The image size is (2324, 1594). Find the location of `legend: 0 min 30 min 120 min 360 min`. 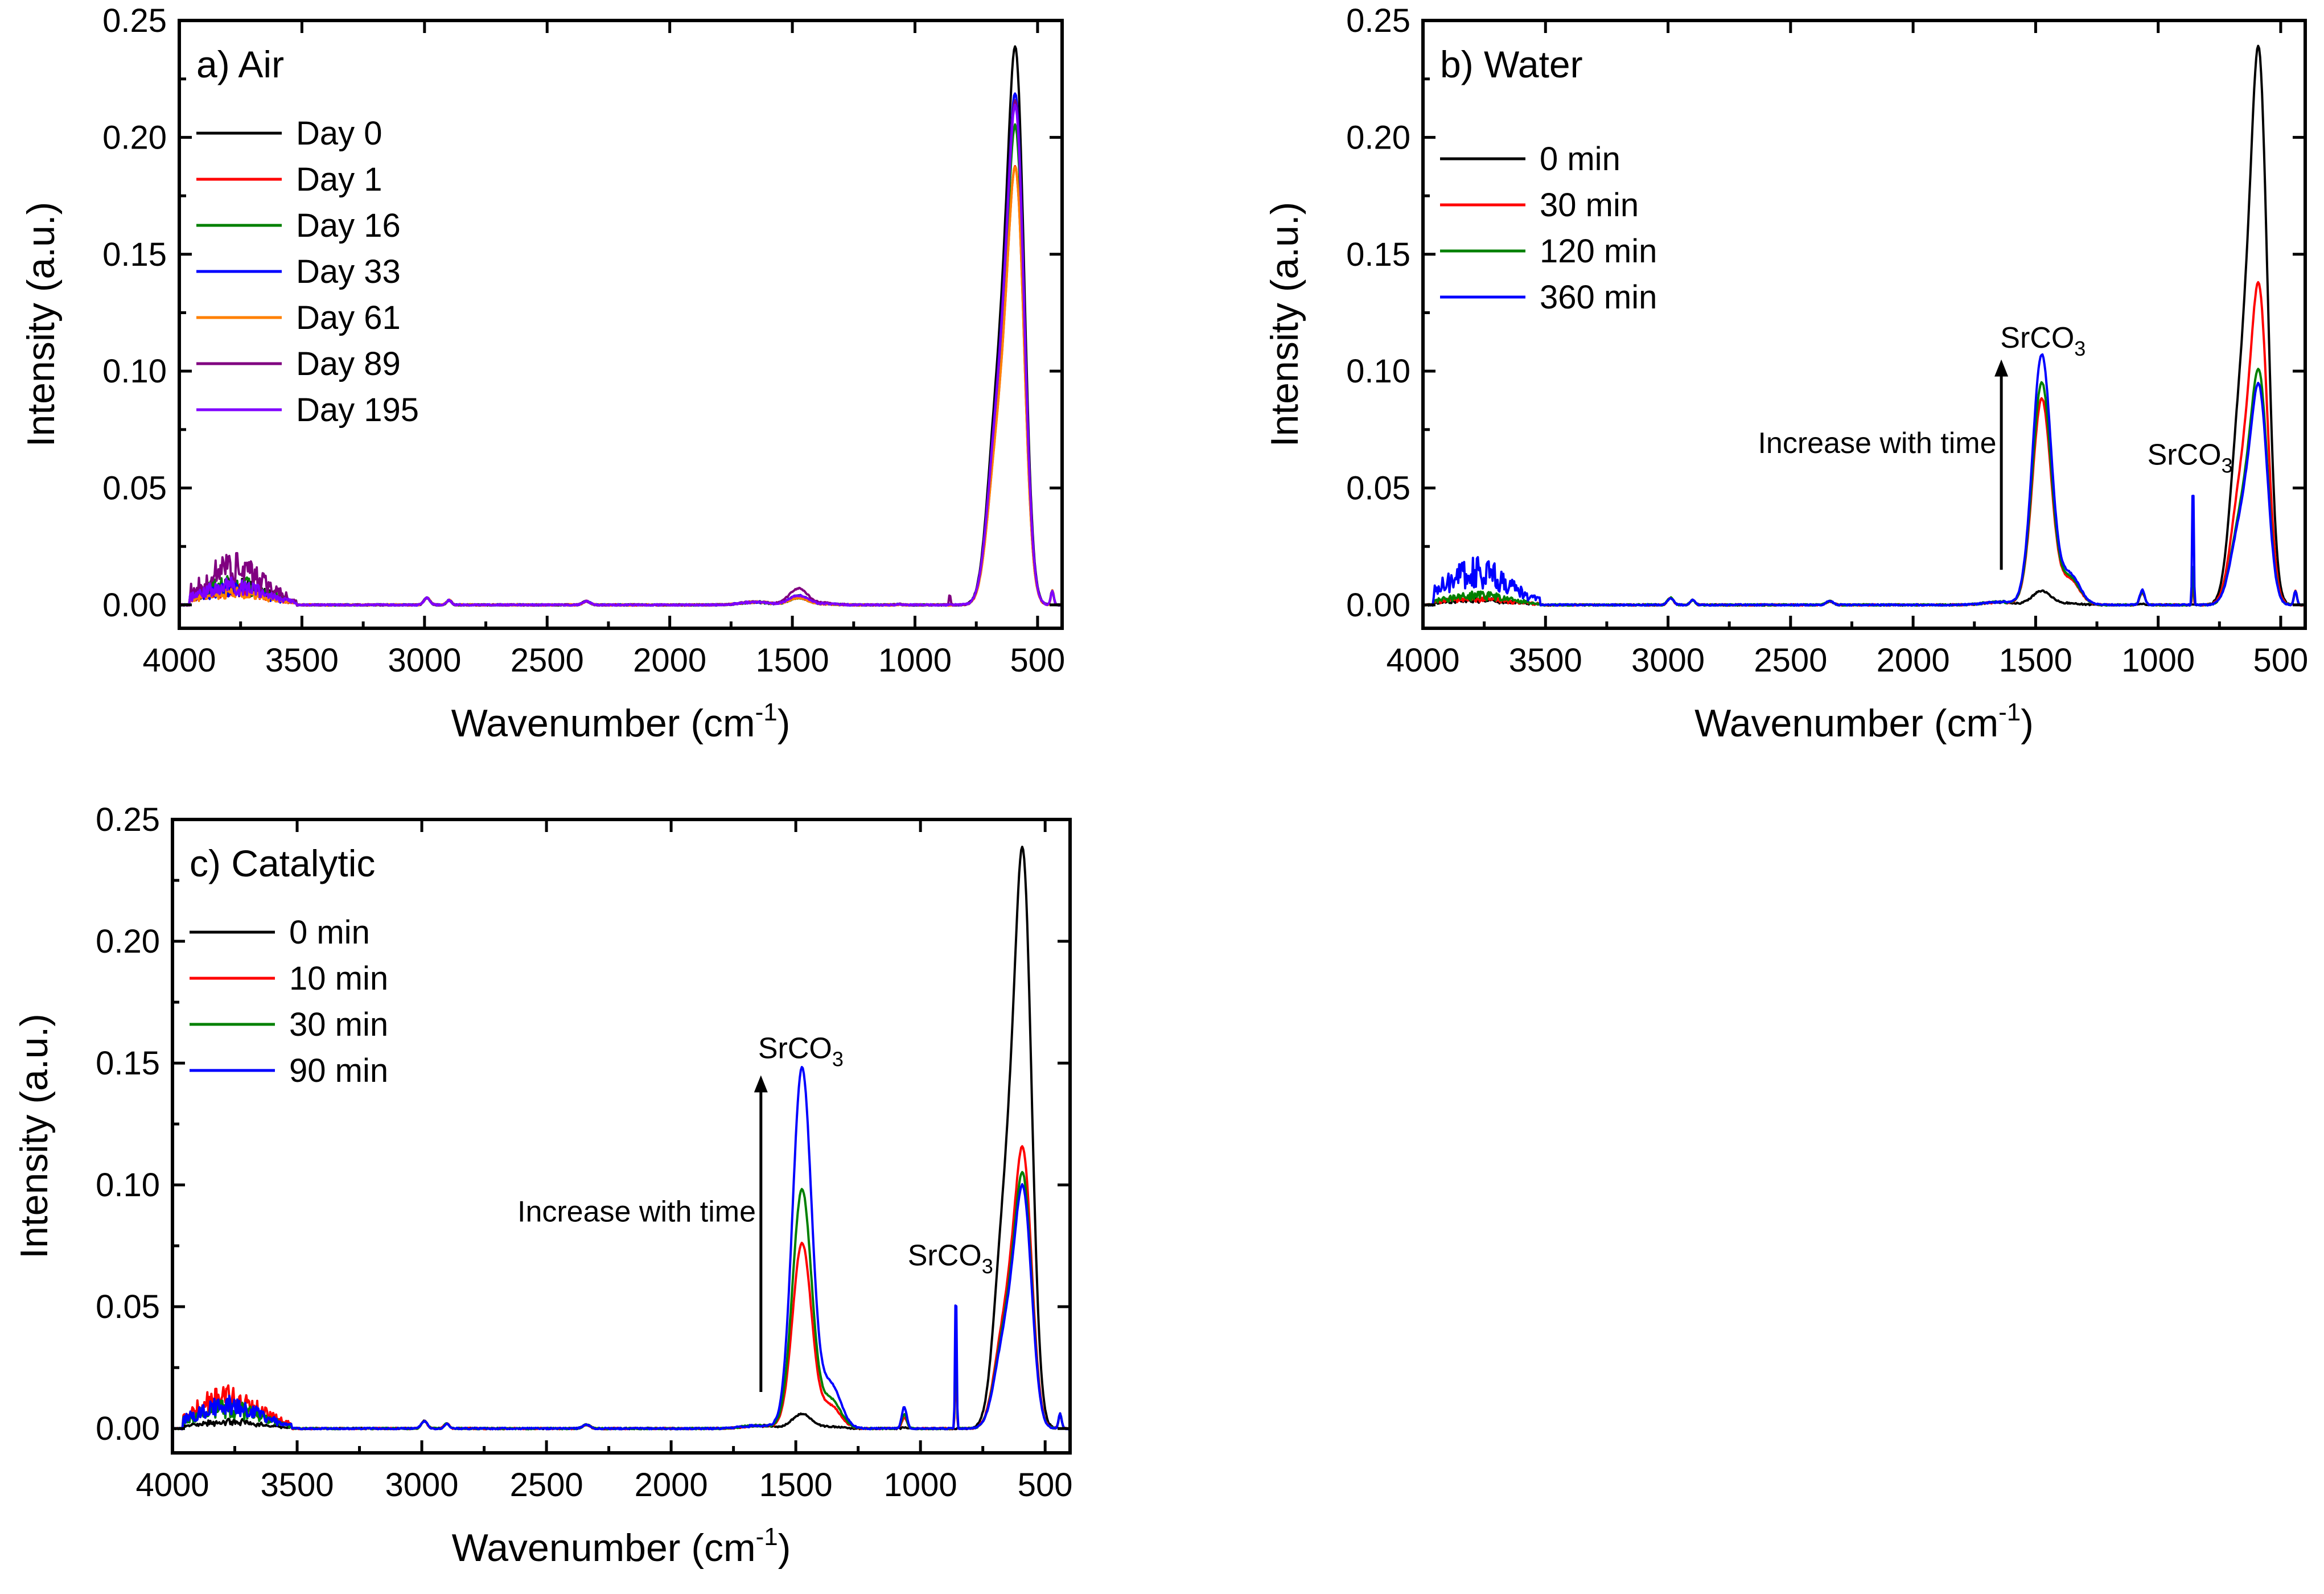

legend: 0 min 30 min 120 min 360 min is located at coordinates (1548, 229).